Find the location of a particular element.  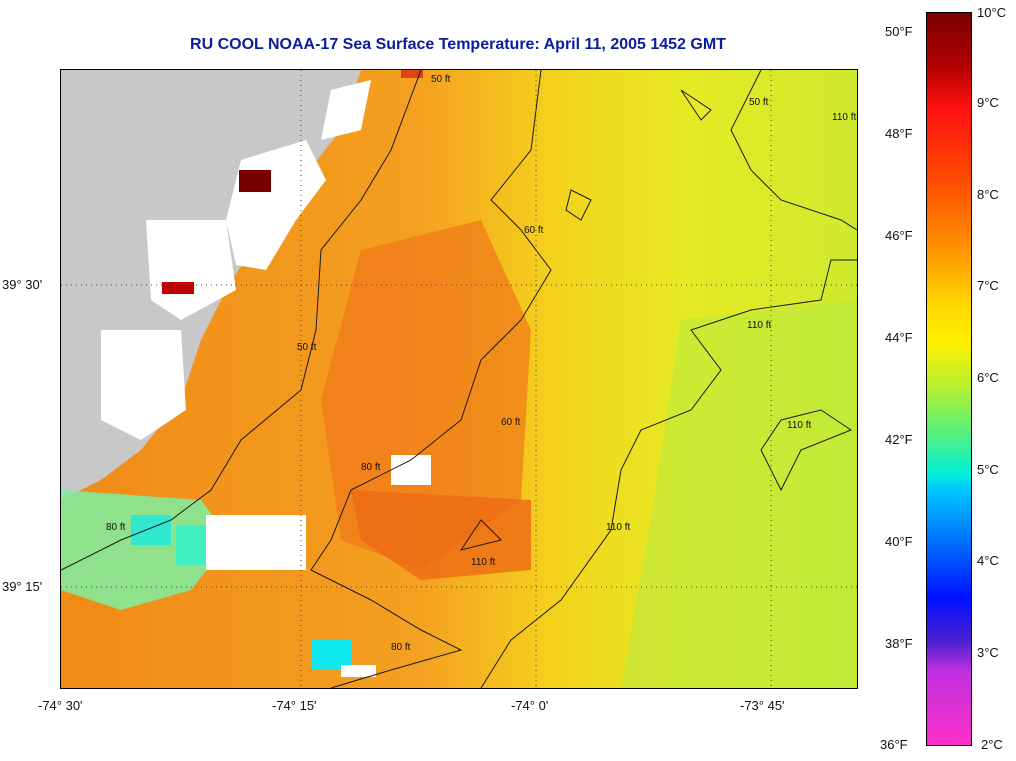

colorbar-f-label: 42°F is located at coordinates (899, 439).